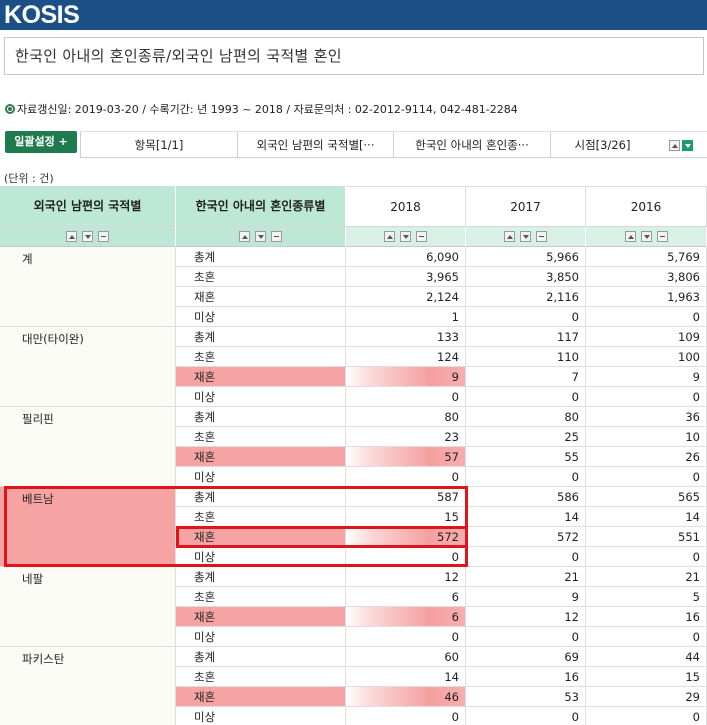 The image size is (707, 725). What do you see at coordinates (406, 206) in the screenshot?
I see `header-year-2018: 2018` at bounding box center [406, 206].